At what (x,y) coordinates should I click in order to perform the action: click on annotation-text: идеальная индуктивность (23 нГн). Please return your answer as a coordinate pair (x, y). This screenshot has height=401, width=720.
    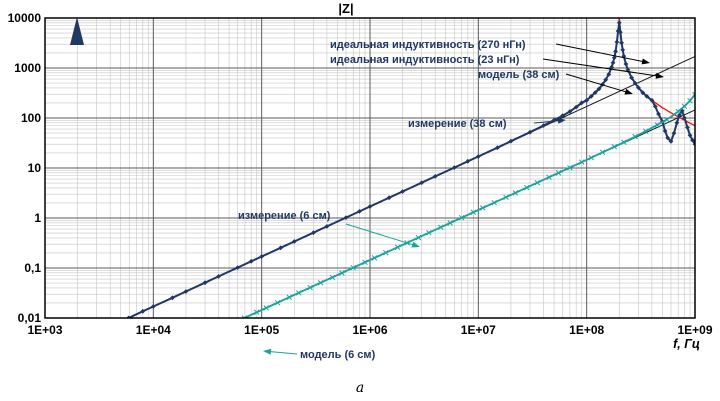
    Looking at the image, I should click on (425, 60).